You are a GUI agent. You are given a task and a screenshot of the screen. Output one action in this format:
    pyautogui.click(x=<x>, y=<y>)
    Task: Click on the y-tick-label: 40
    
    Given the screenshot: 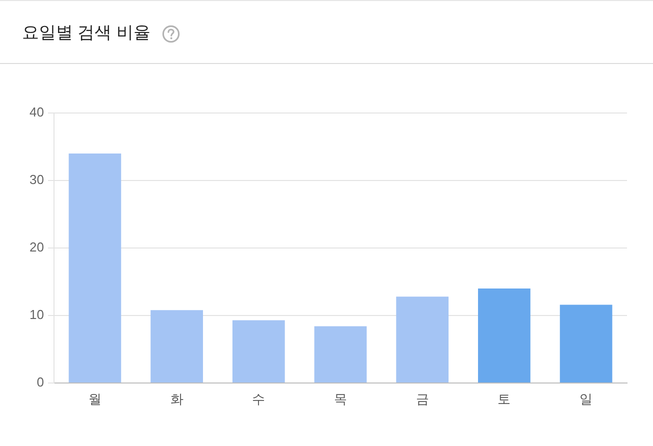 What is the action you would take?
    pyautogui.click(x=37, y=112)
    